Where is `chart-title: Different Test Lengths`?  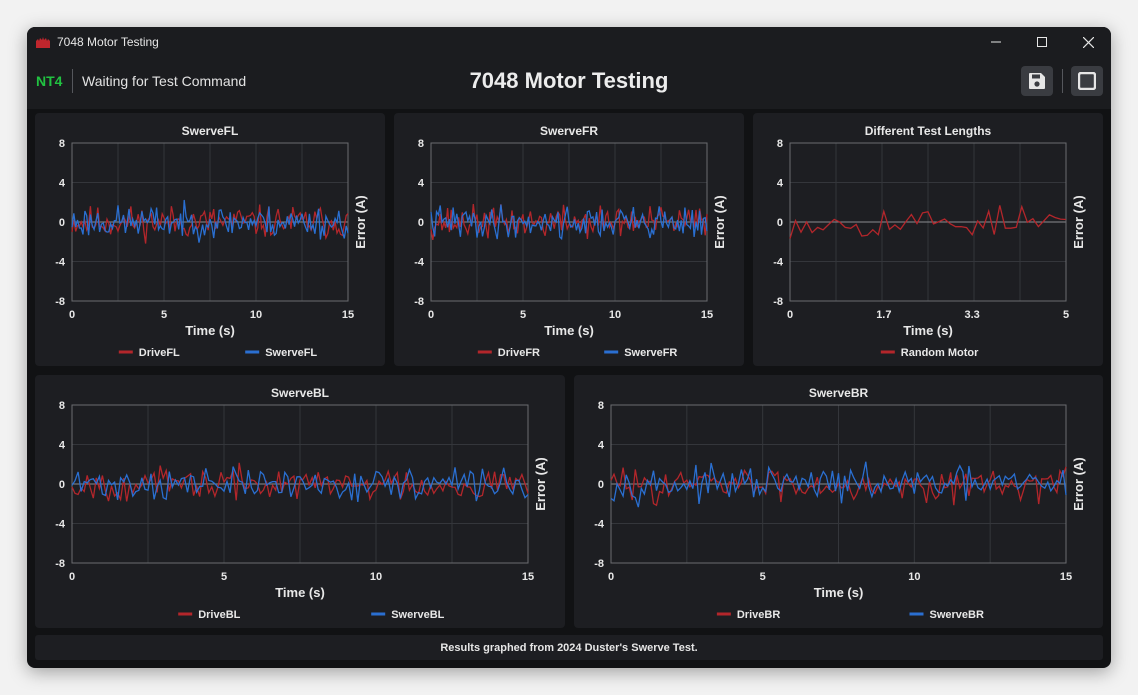 chart-title: Different Test Lengths is located at coordinates (928, 131).